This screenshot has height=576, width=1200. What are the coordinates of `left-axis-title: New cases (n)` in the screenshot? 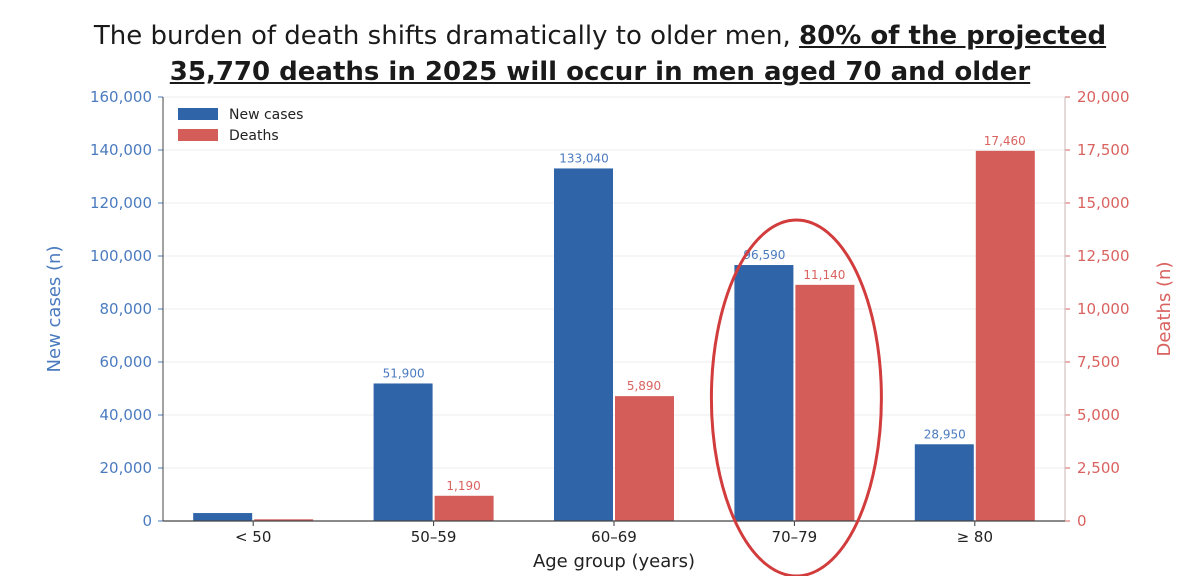 It's located at (54, 309).